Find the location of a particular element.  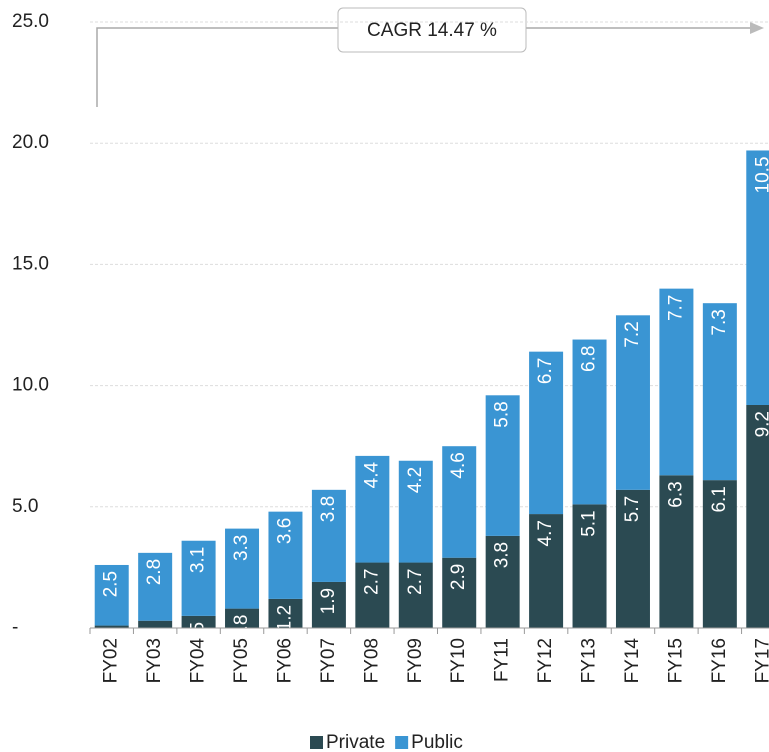

value-label: 6.1 is located at coordinates (719, 499).